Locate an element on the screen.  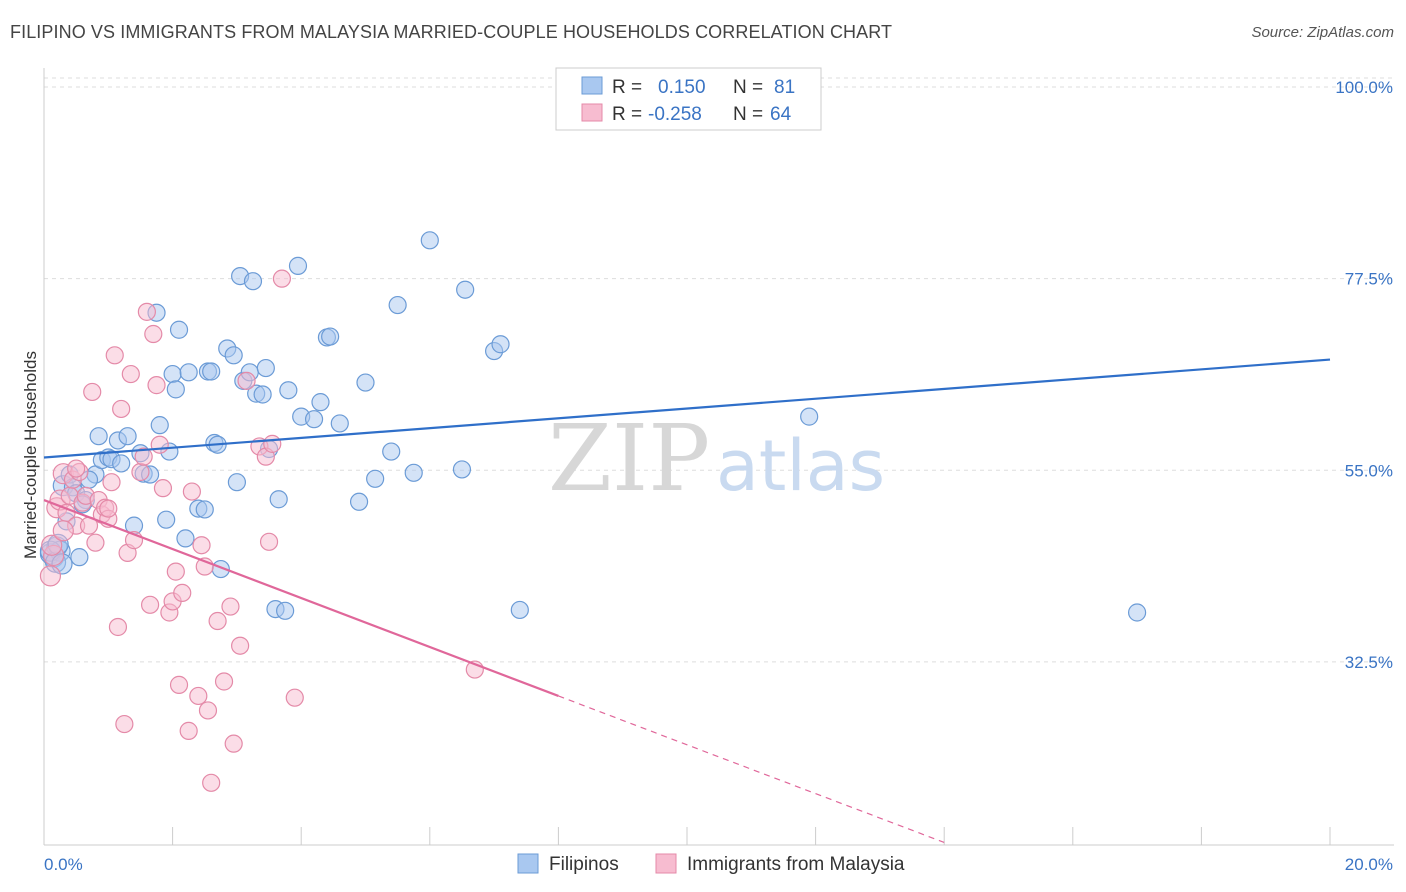
series-legend-label-filipinos: Filipinos is located at coordinates (584, 864).